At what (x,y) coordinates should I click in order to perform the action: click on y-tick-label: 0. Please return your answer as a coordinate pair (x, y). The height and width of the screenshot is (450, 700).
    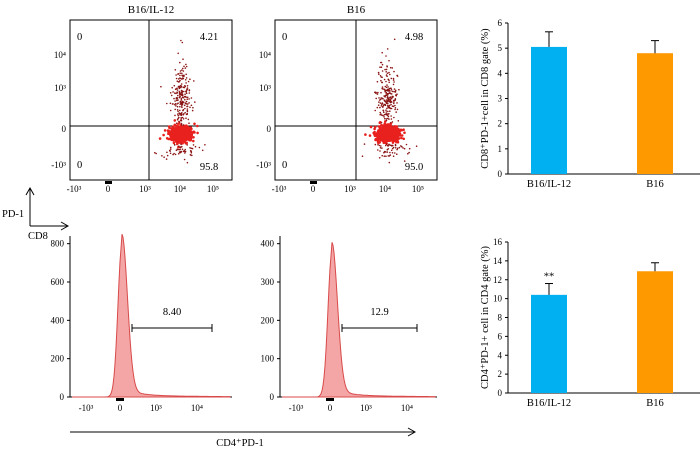
    Looking at the image, I should click on (500, 174).